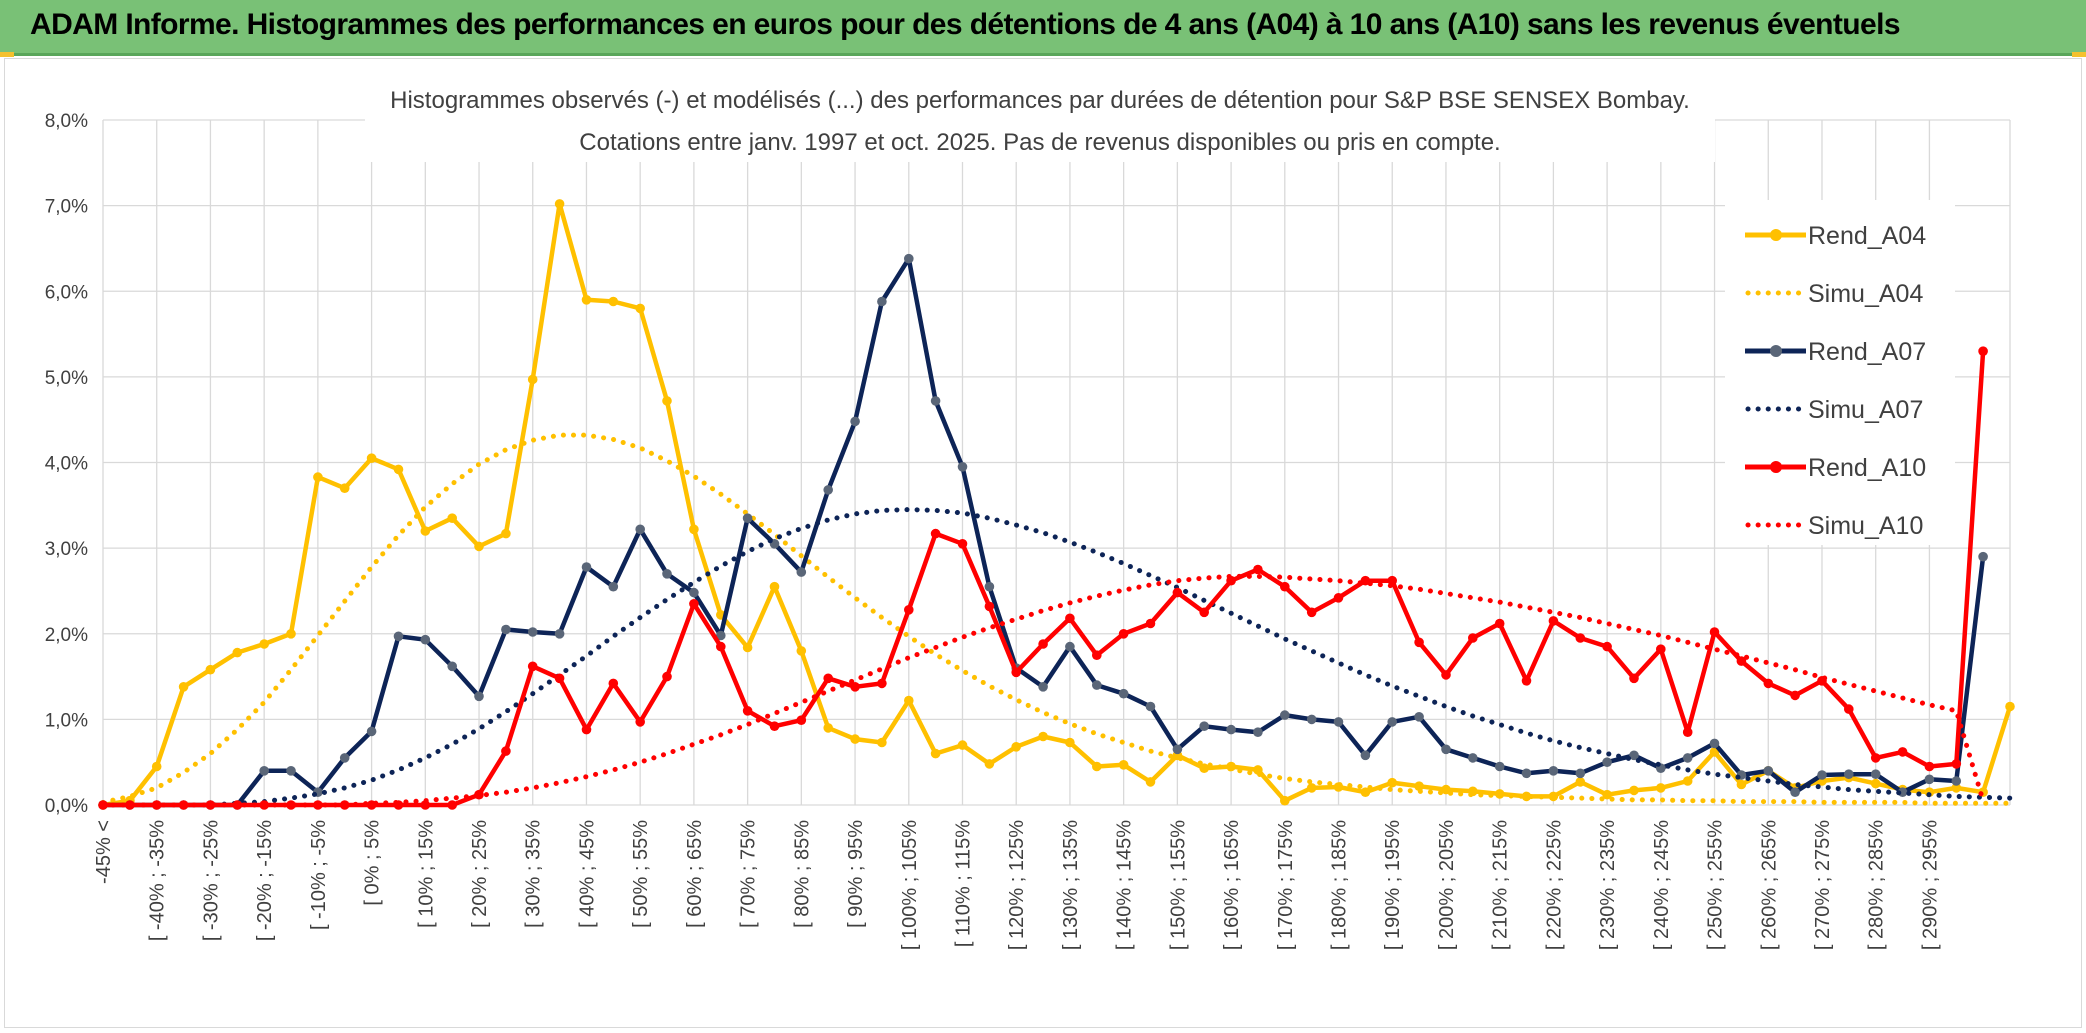 The height and width of the screenshot is (1033, 2086). I want to click on x-tick-label: [ 0% ; 5%, so click(373, 863).